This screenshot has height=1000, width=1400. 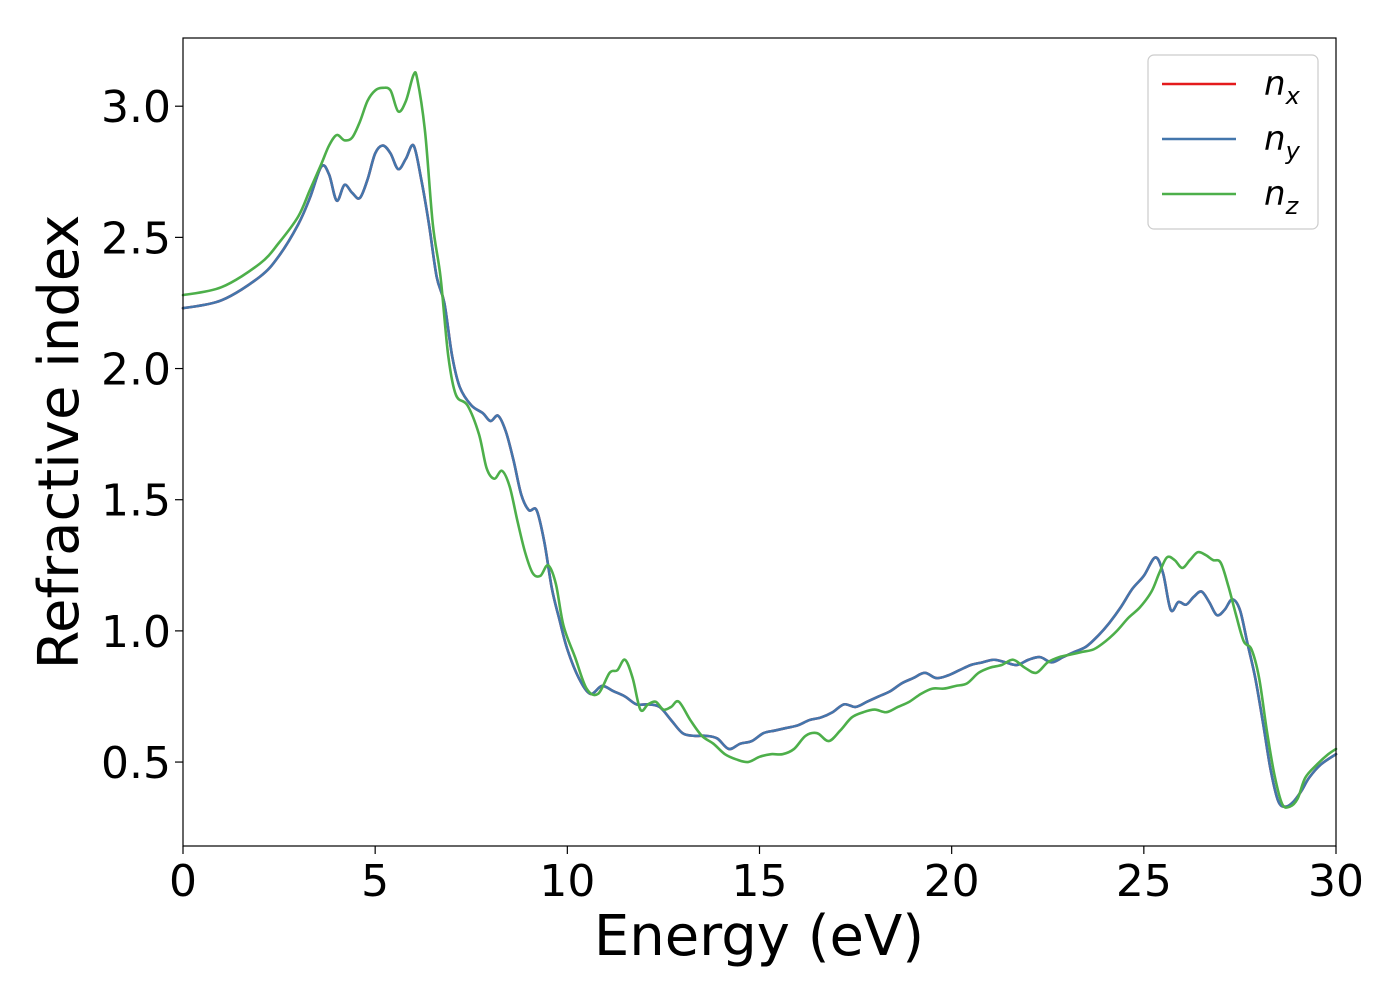 What do you see at coordinates (59, 442) in the screenshot?
I see `y-axis-title: Refractive index` at bounding box center [59, 442].